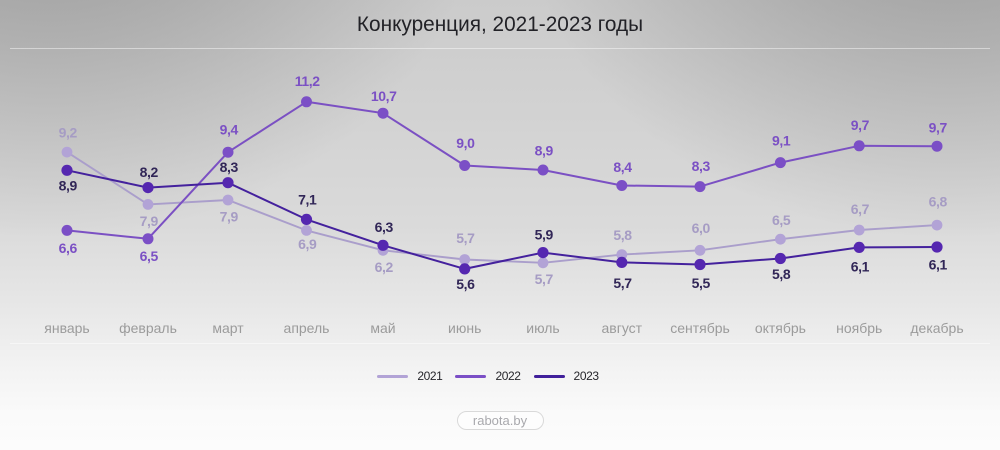 The image size is (1000, 450). I want to click on svg-text: 6,3, so click(384, 227).